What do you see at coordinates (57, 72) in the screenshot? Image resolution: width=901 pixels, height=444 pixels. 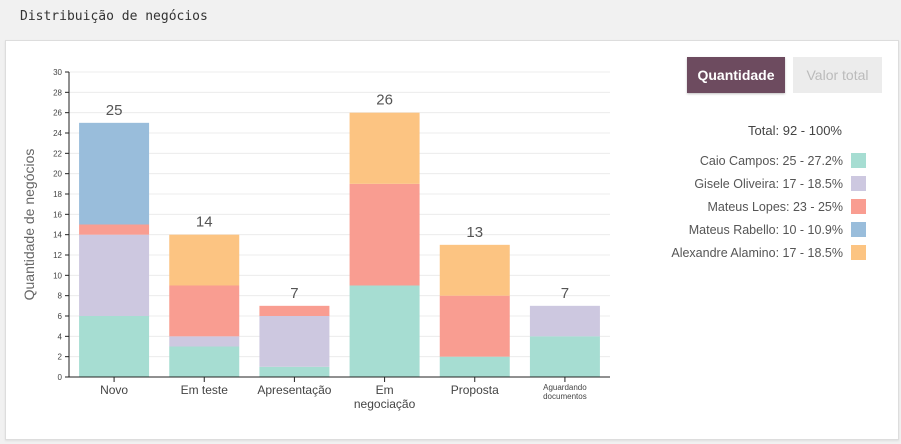 I see `y-tick-label: 30` at bounding box center [57, 72].